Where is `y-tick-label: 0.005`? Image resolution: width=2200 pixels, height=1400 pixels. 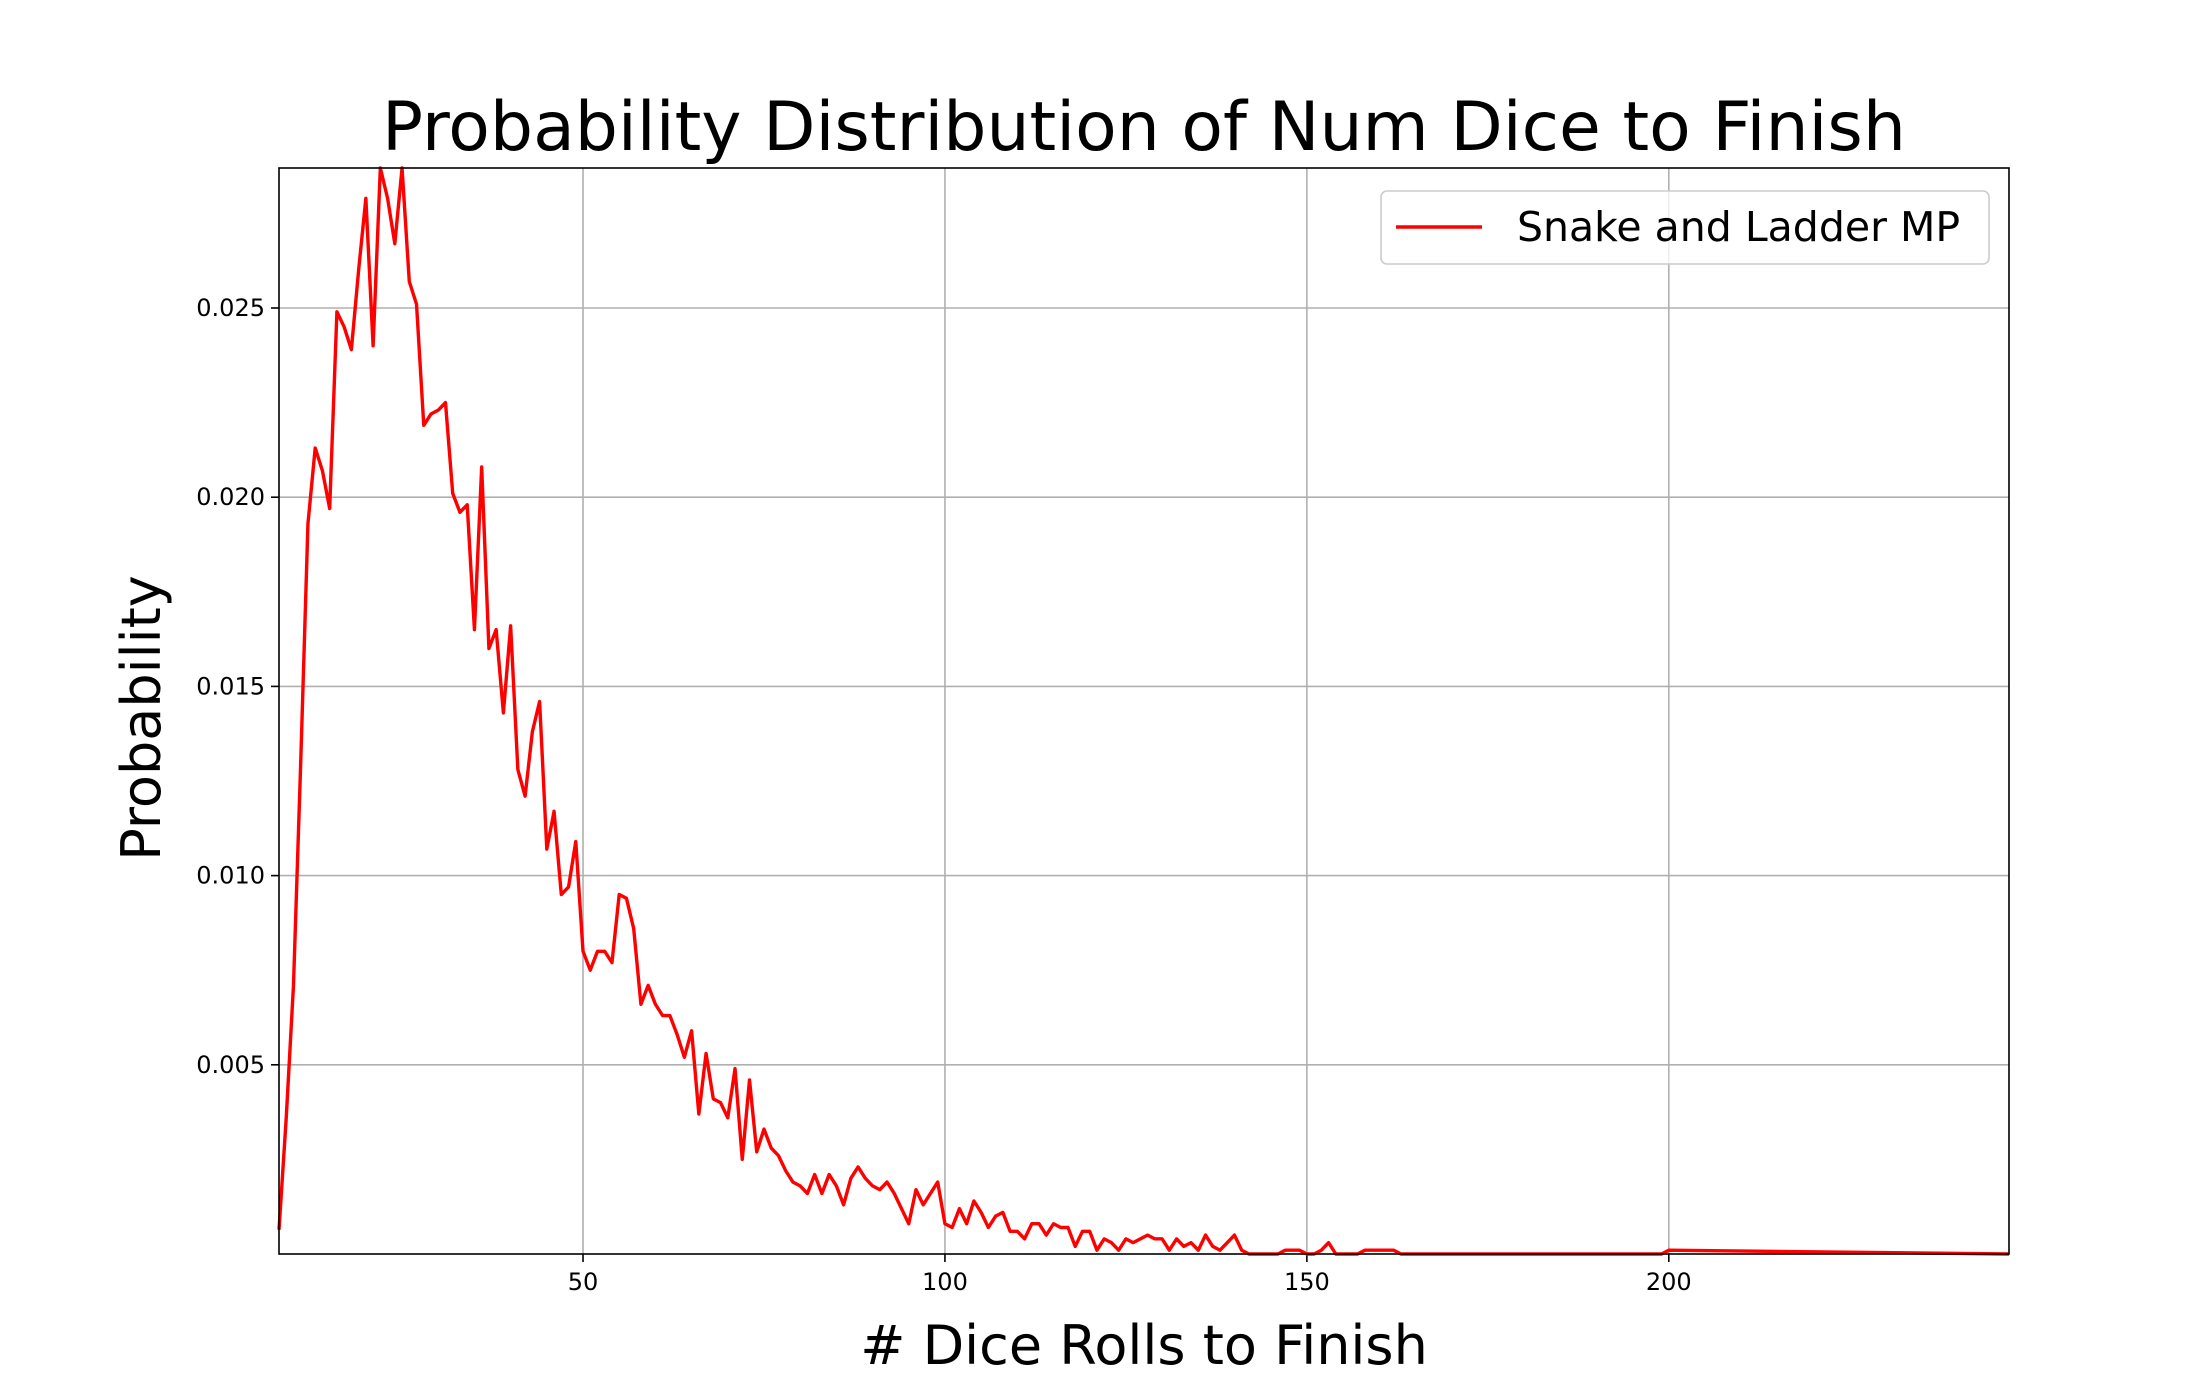
y-tick-label: 0.005 is located at coordinates (230, 1065).